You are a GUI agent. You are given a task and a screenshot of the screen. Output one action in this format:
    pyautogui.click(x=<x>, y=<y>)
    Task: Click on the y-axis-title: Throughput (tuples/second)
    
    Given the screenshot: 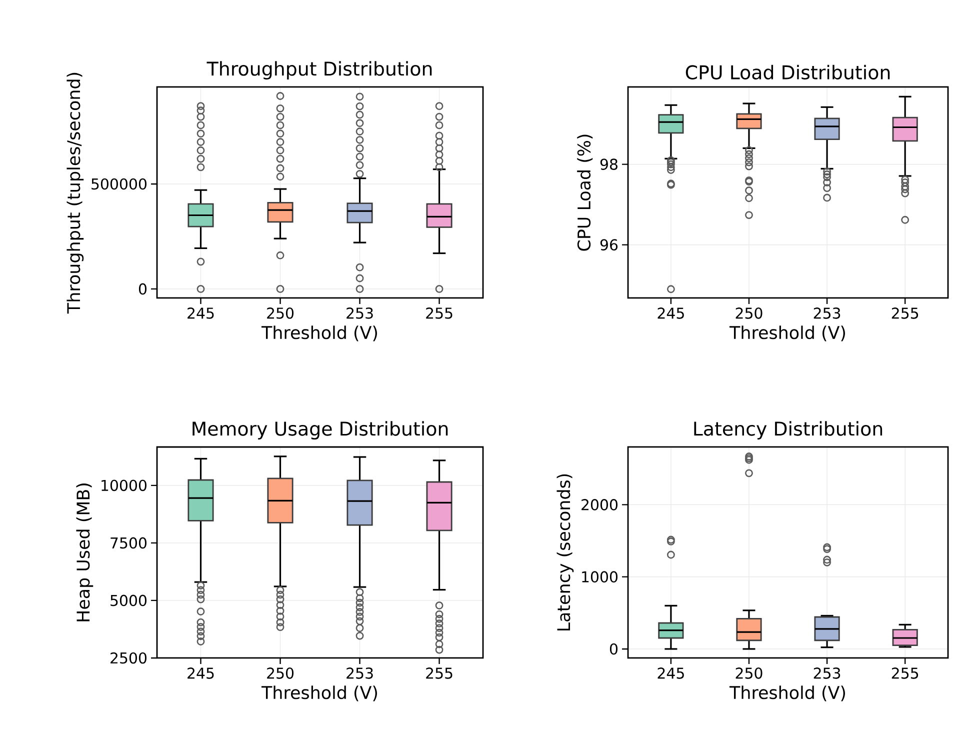 What is the action you would take?
    pyautogui.click(x=75, y=193)
    